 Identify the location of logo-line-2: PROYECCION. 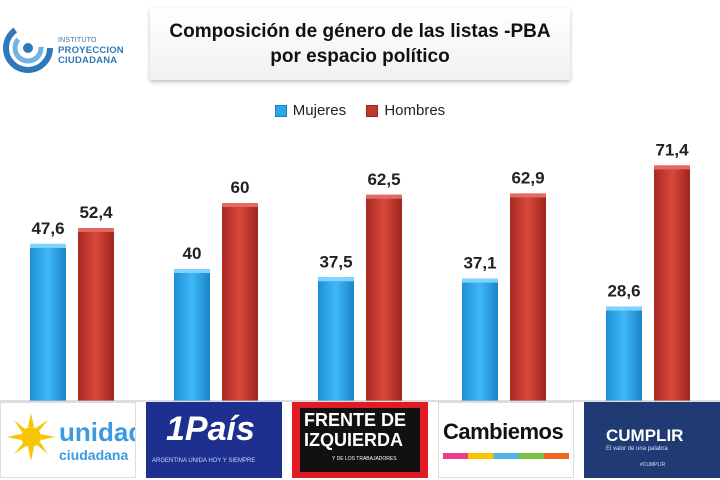
(91, 50).